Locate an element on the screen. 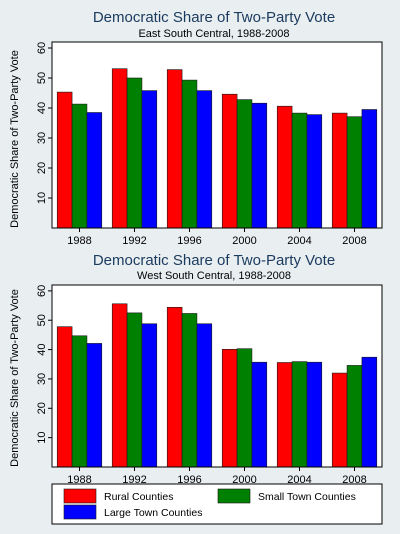 Image resolution: width=400 pixels, height=534 pixels. legend-label-small-town: Small Town Counties is located at coordinates (307, 497).